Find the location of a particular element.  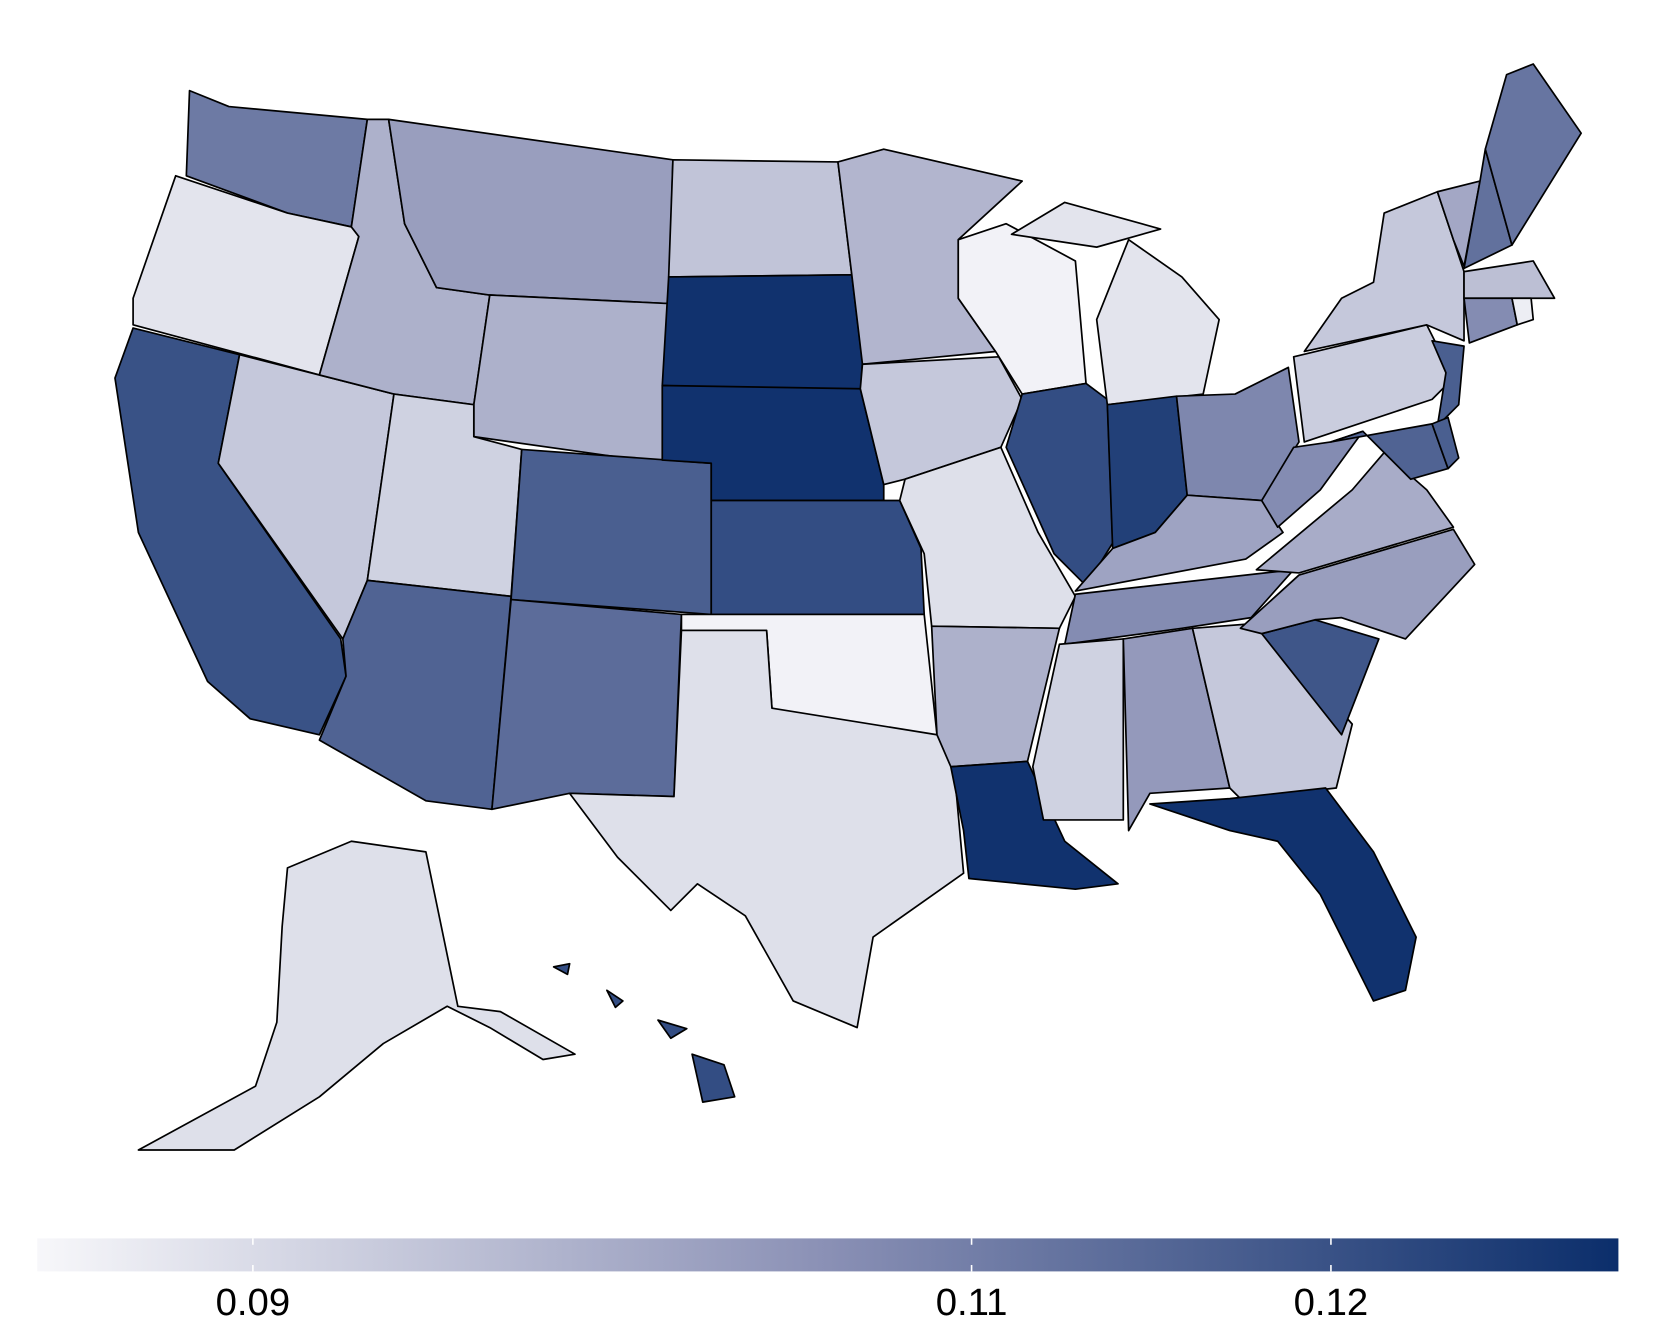

colorbar-tick-label: 0.11 is located at coordinates (972, 1302).